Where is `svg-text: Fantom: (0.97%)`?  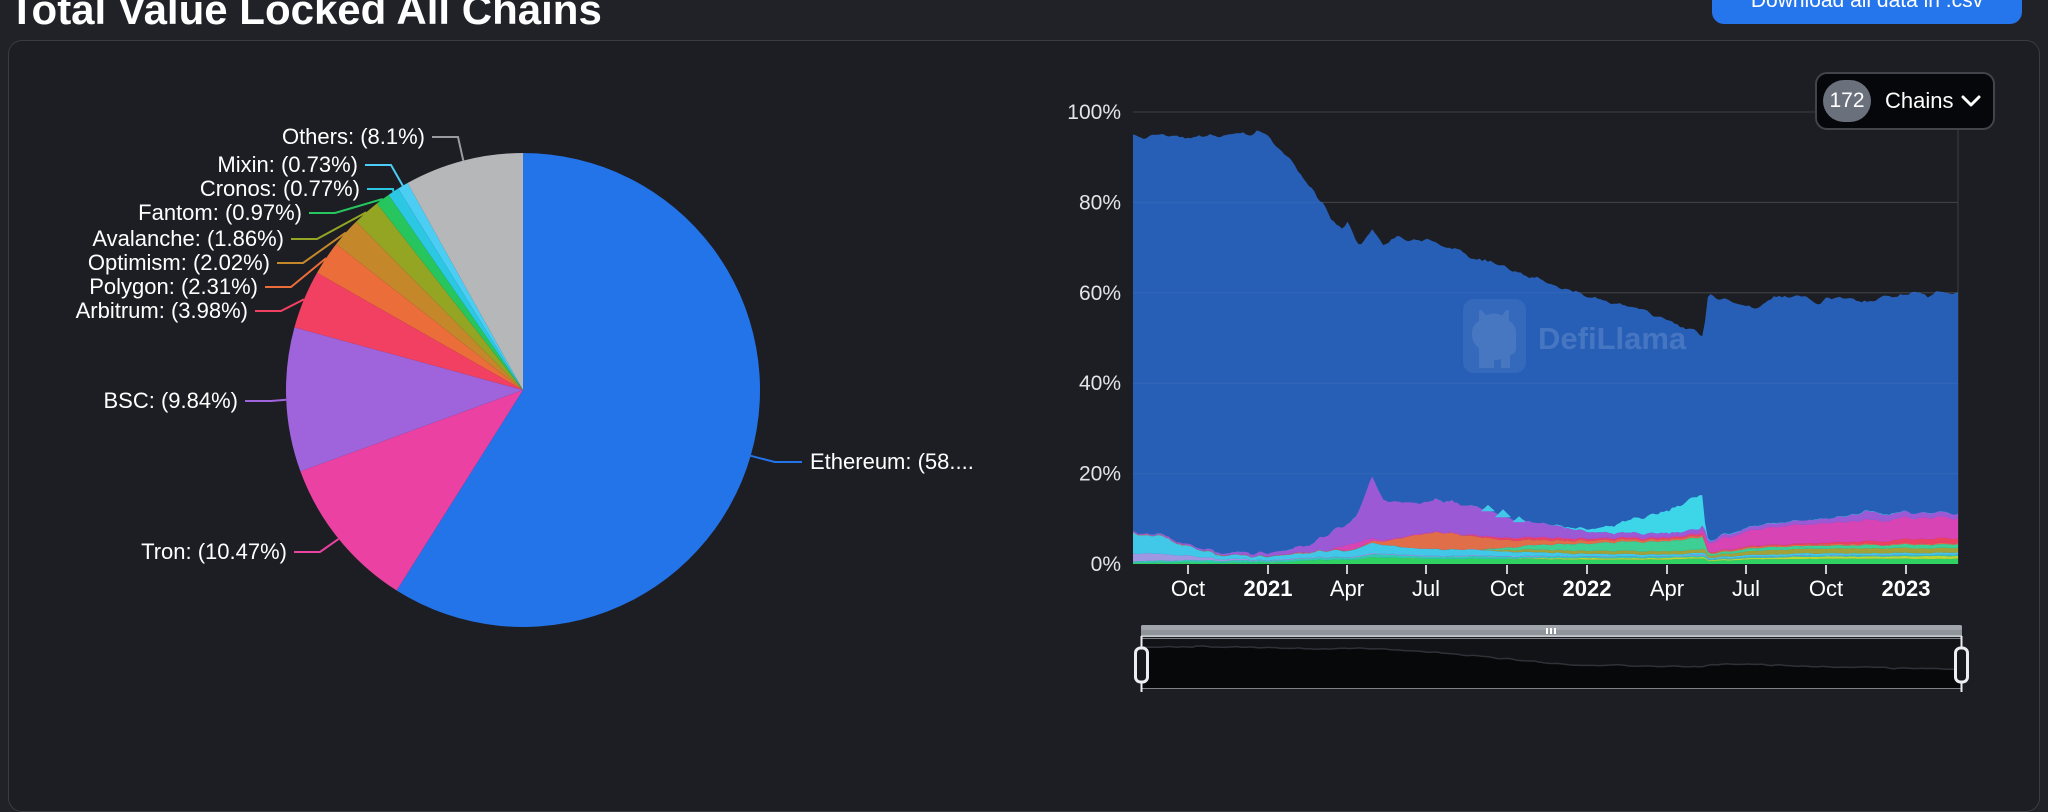
svg-text: Fantom: (0.97%) is located at coordinates (220, 212).